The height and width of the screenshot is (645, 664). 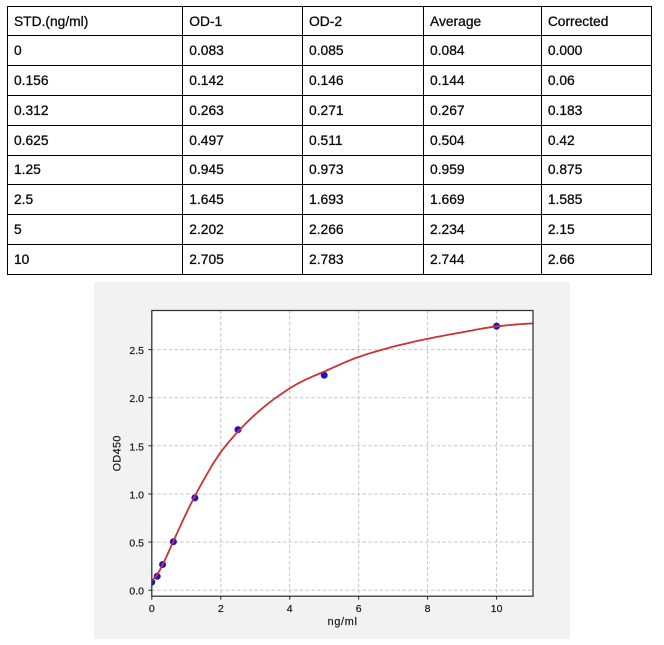 I want to click on svg-text: 0, so click(x=152, y=609).